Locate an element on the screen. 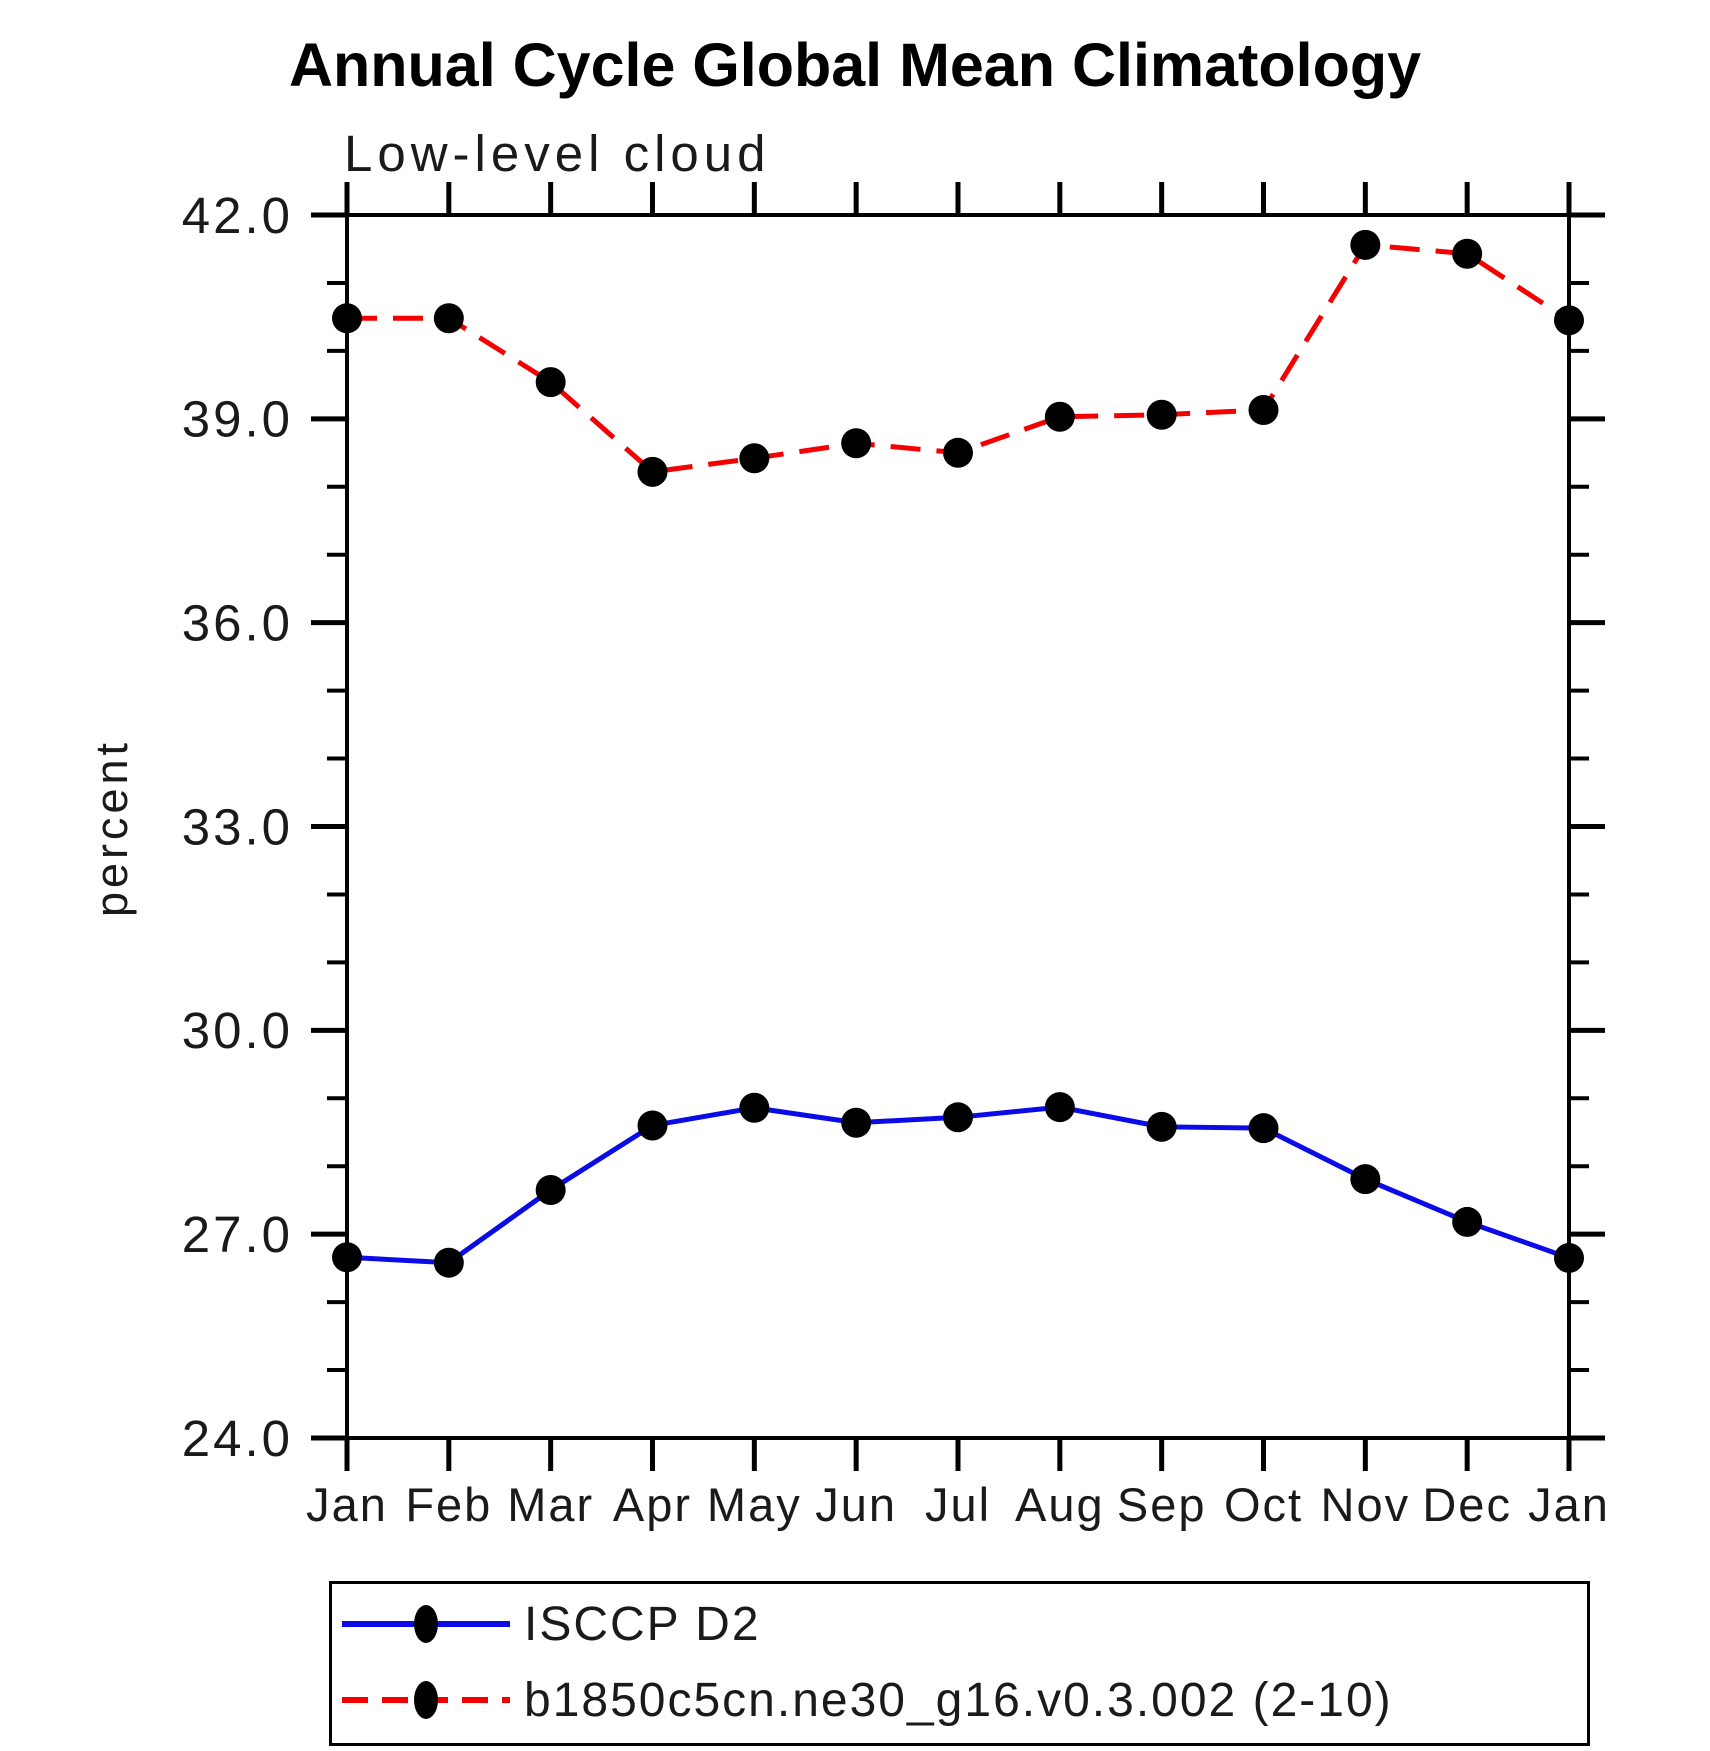  legend-solid-line-swatch is located at coordinates (426, 1624).